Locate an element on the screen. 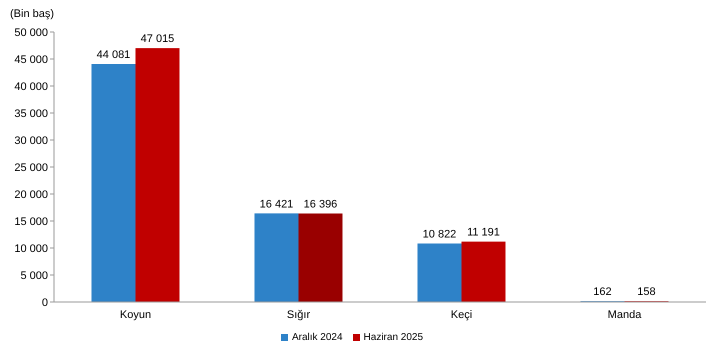 This screenshot has height=348, width=716. x-tick-label: Koyun is located at coordinates (136, 314).